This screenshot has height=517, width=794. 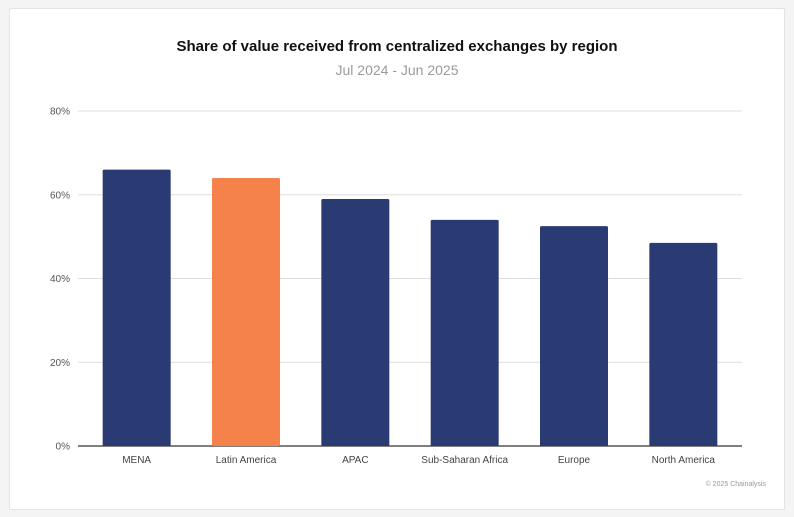 I want to click on bar-north-america, so click(x=683, y=344).